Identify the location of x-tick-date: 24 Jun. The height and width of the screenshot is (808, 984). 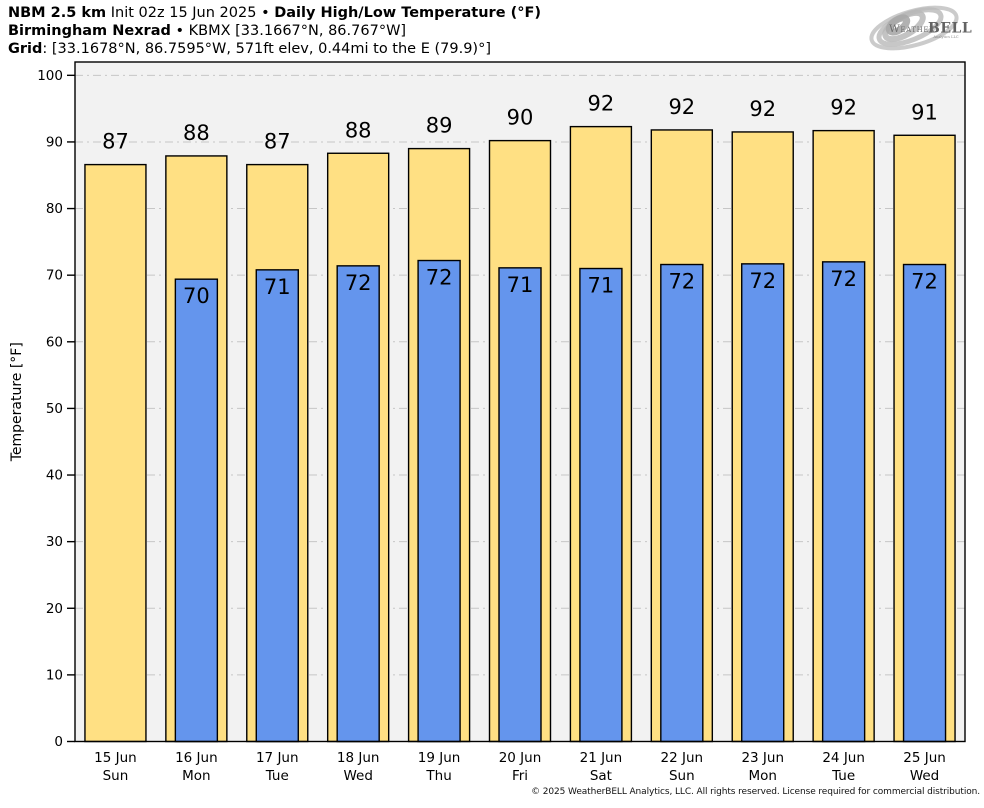
(843, 758).